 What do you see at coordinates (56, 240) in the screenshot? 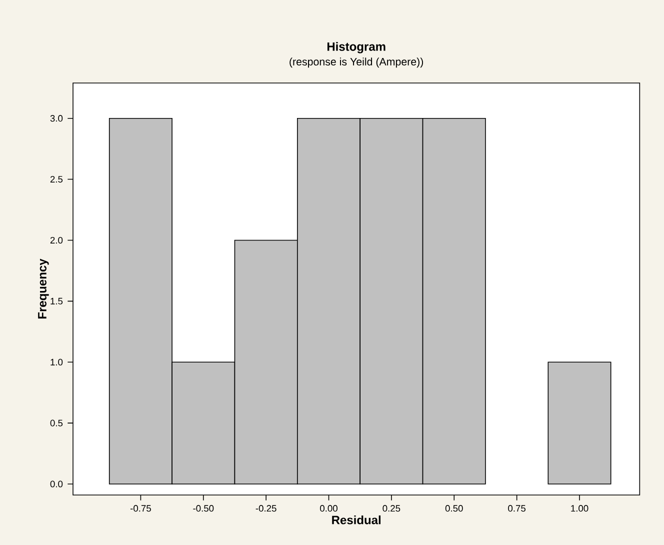
I see `y-tick-label: 2.0` at bounding box center [56, 240].